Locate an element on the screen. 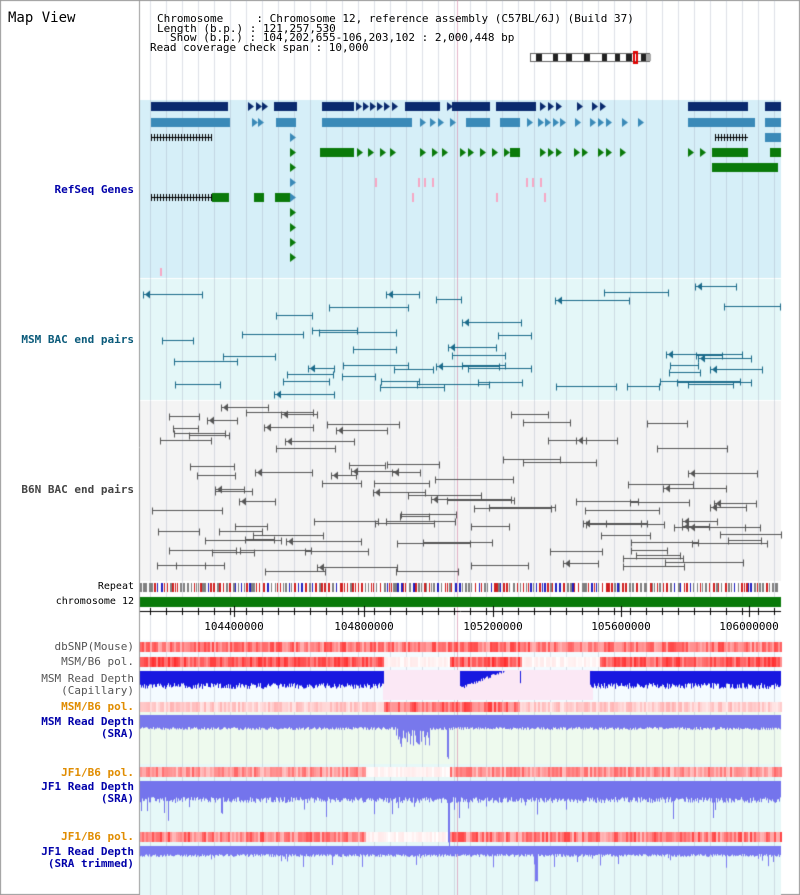 The image size is (800, 895). track-label-dbsnp: dbSNP(Mouse) is located at coordinates (94, 646).